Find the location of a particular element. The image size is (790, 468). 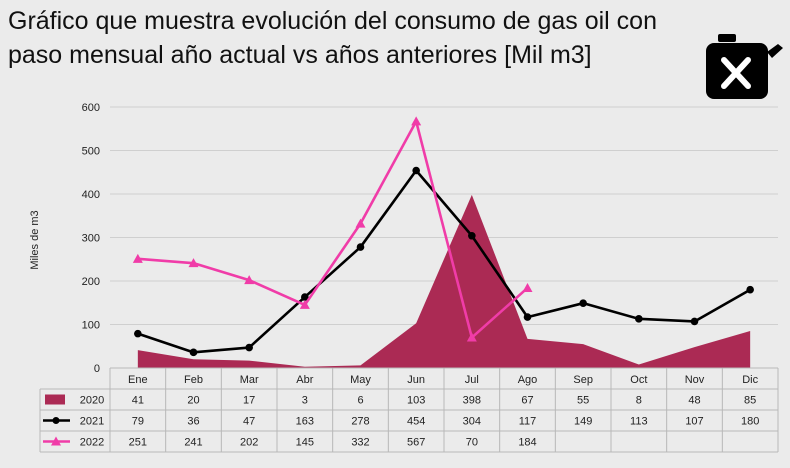

table-cell: 163 is located at coordinates (305, 422).